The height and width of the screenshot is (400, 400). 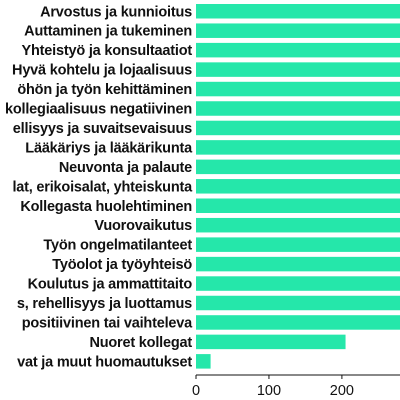 What do you see at coordinates (109, 148) in the screenshot?
I see `category-label-7: Lääkäriys ja lääkärikunta` at bounding box center [109, 148].